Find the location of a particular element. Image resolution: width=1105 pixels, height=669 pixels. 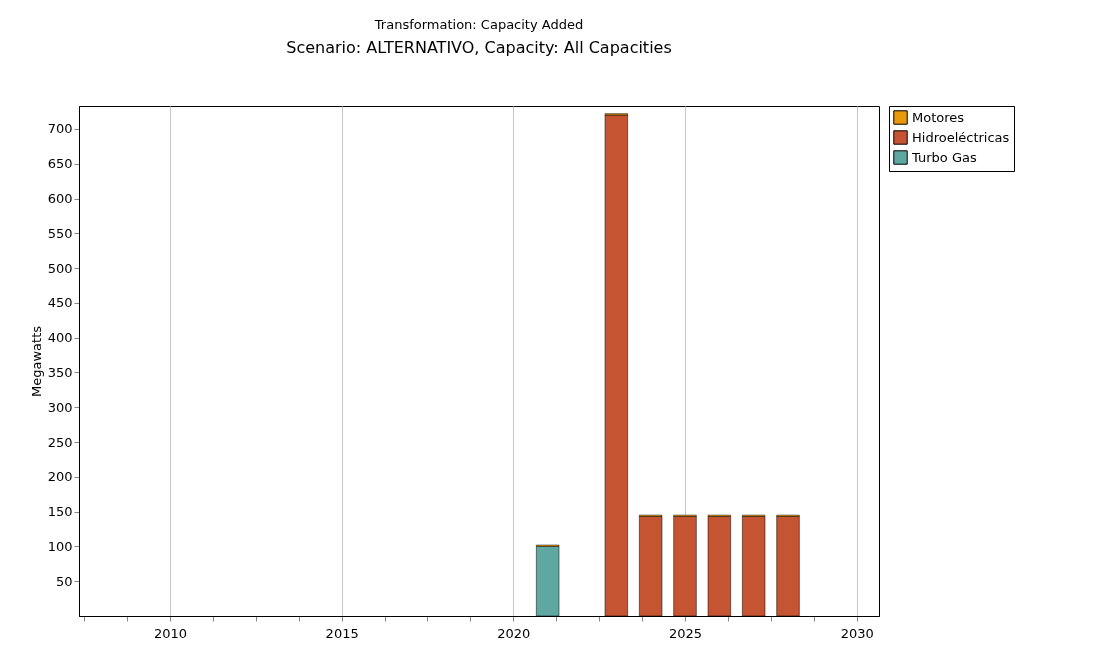

chart-title: Transformation: Capacity Added is located at coordinates (478, 24).